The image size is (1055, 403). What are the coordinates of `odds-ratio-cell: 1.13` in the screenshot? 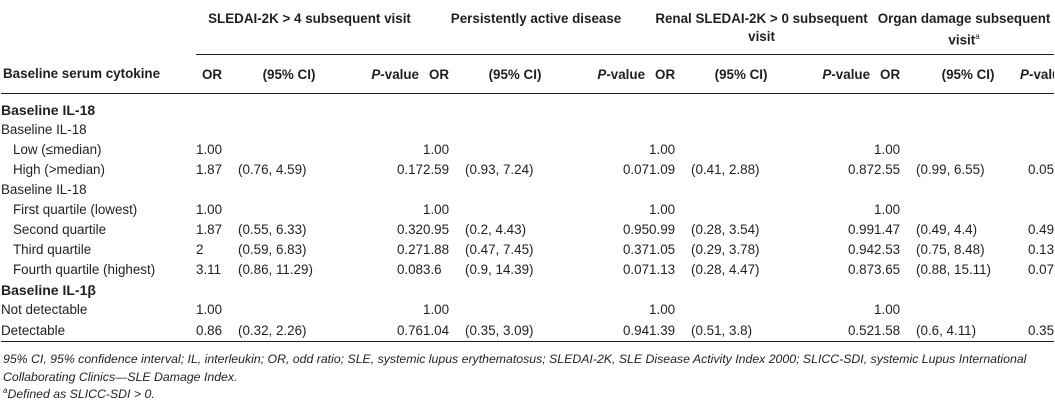 It's located at (662, 269).